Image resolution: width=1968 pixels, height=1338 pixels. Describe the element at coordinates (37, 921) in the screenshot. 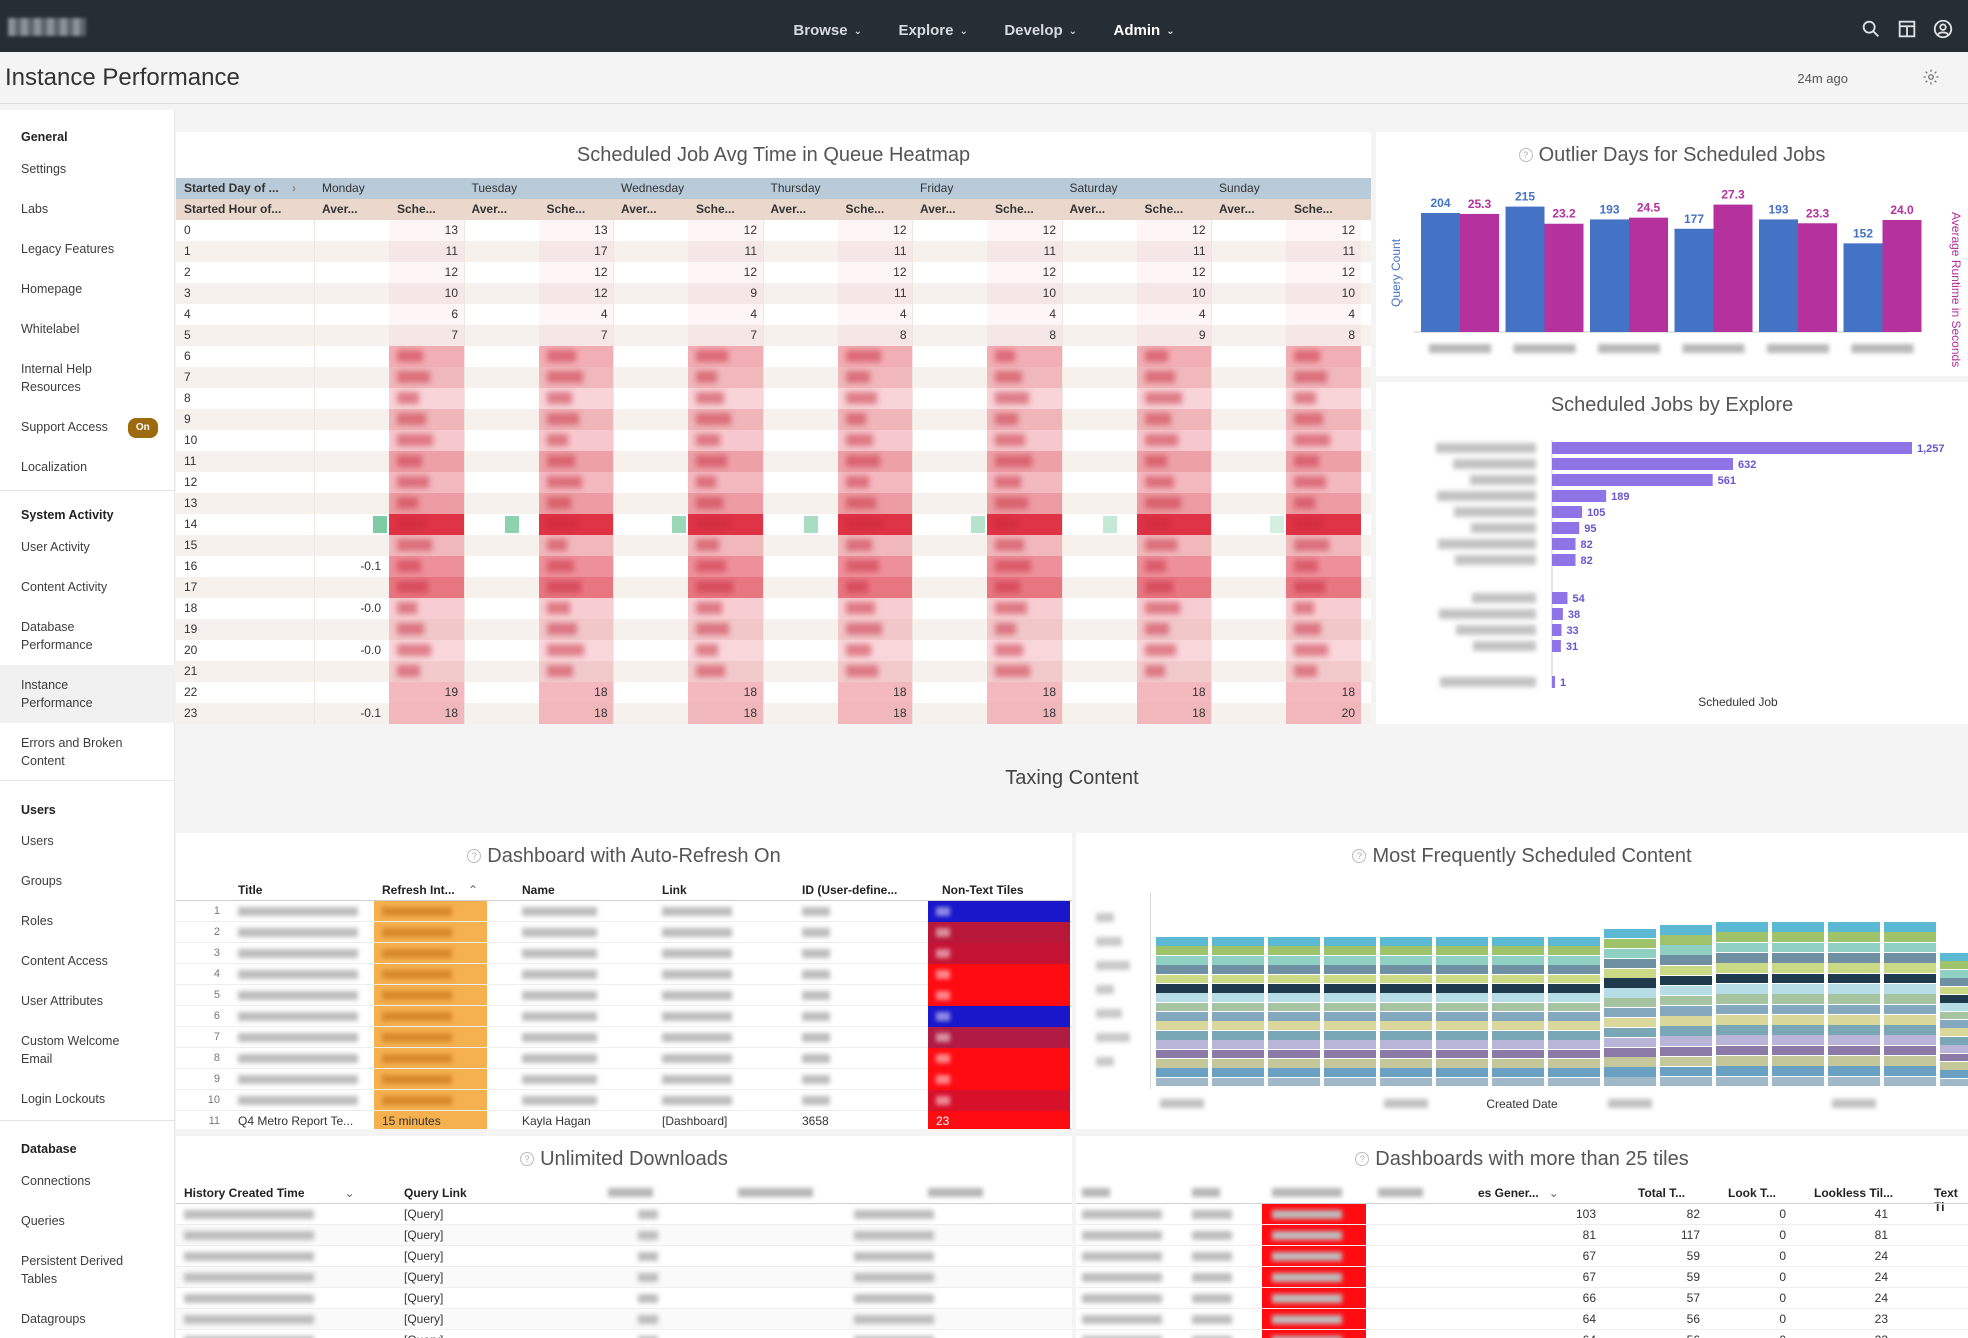

I see `sidebar-item-roles: Roles` at that location.